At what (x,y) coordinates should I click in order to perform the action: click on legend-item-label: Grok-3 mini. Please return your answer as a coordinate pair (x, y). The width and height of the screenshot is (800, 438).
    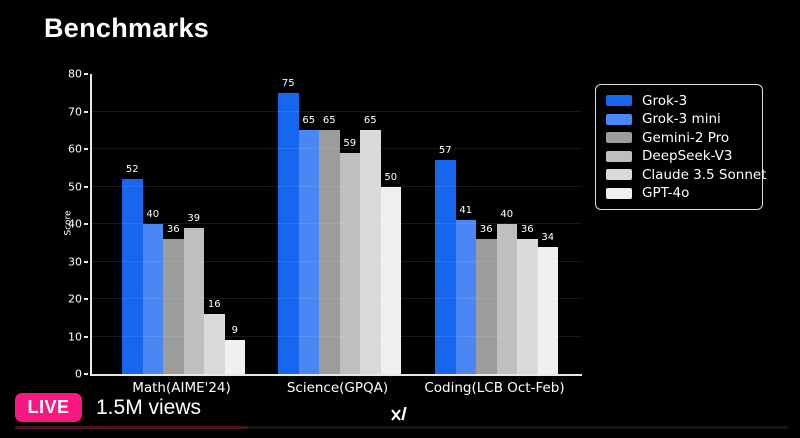
    Looking at the image, I should click on (681, 119).